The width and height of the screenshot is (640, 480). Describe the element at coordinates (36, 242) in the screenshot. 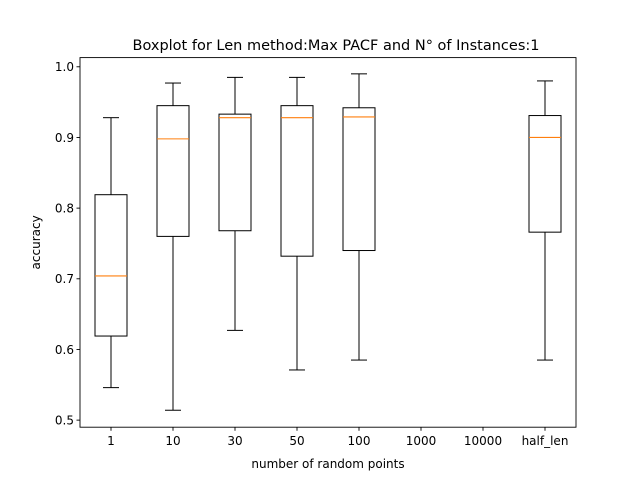

I see `y-axis-label: accuracy` at that location.